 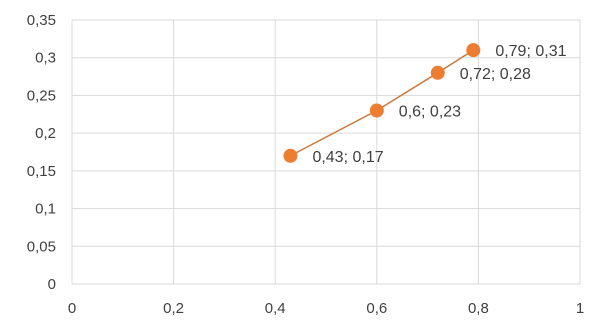 What do you see at coordinates (430, 112) in the screenshot?
I see `data-label: 0,6; 0,23` at bounding box center [430, 112].